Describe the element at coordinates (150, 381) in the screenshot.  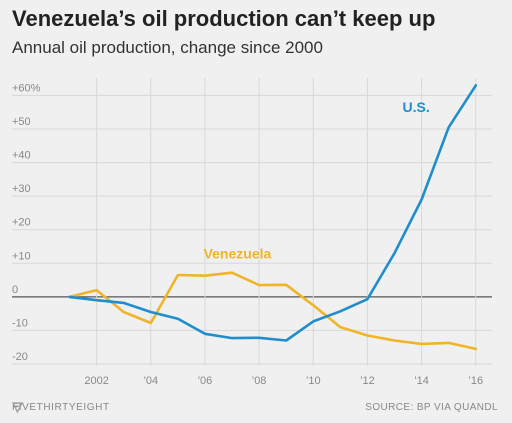
I see `x-tick-label: ’04` at that location.